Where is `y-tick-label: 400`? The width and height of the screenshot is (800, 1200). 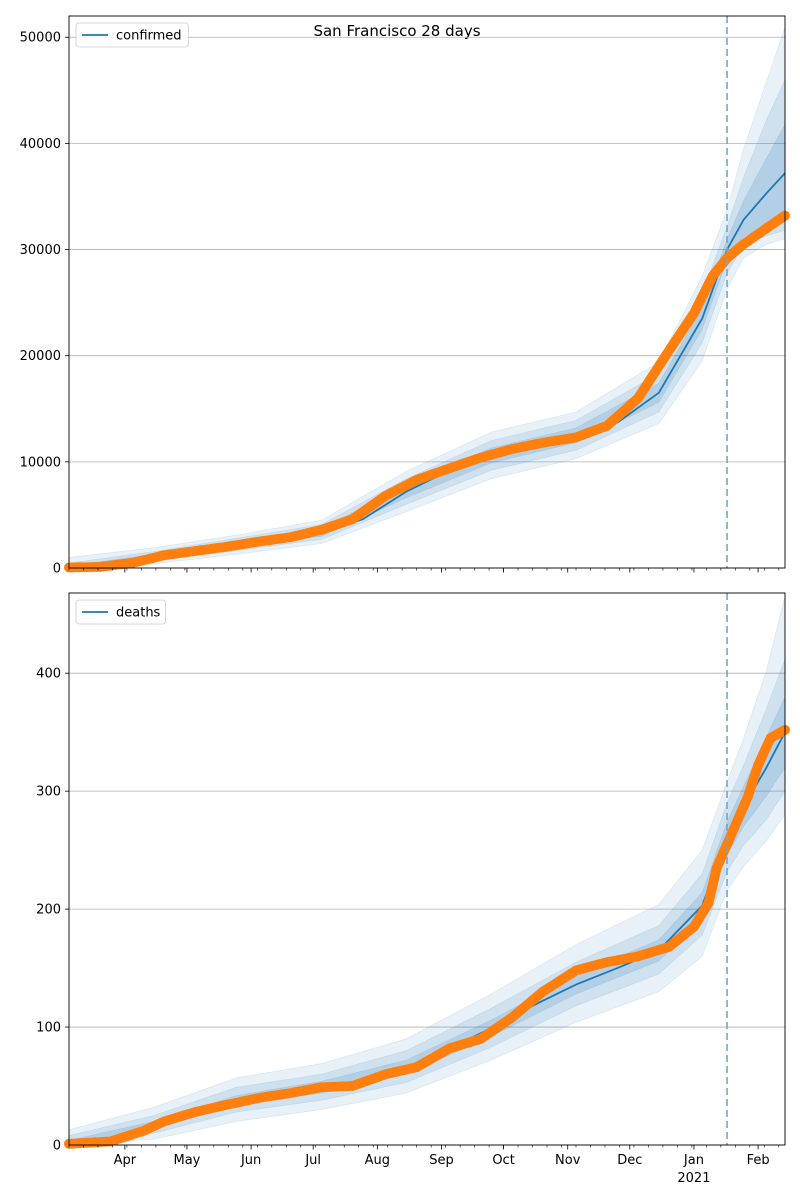 y-tick-label: 400 is located at coordinates (48, 674).